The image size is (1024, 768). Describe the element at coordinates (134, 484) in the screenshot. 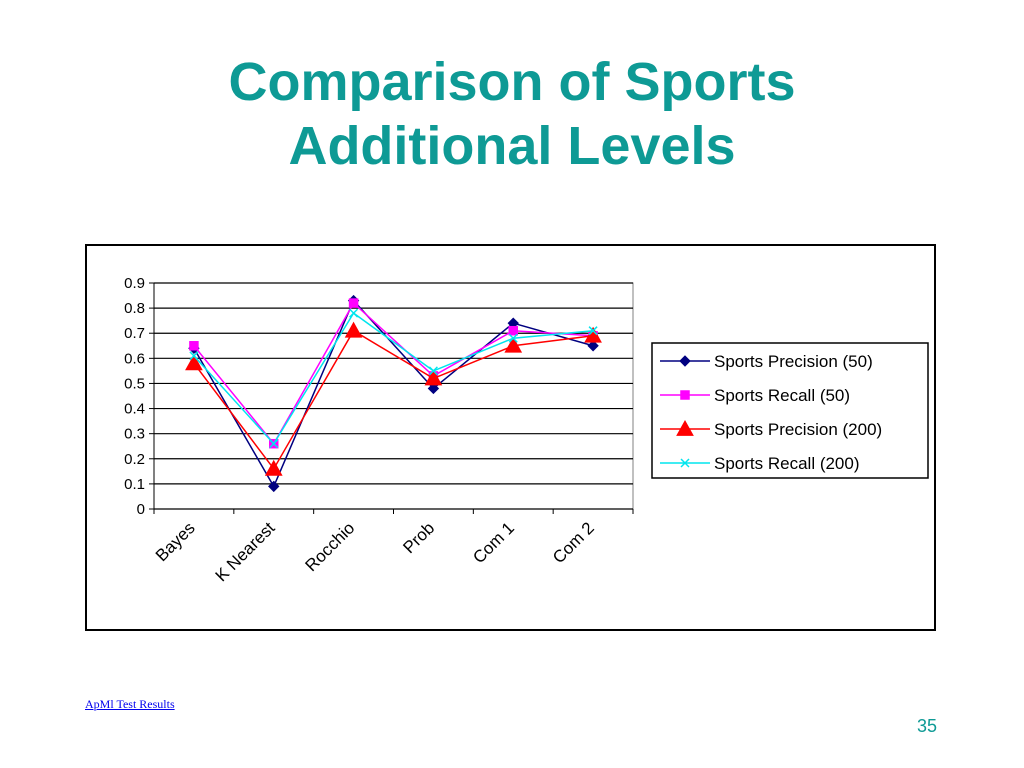

I see `y-tick-label: 0.1` at that location.